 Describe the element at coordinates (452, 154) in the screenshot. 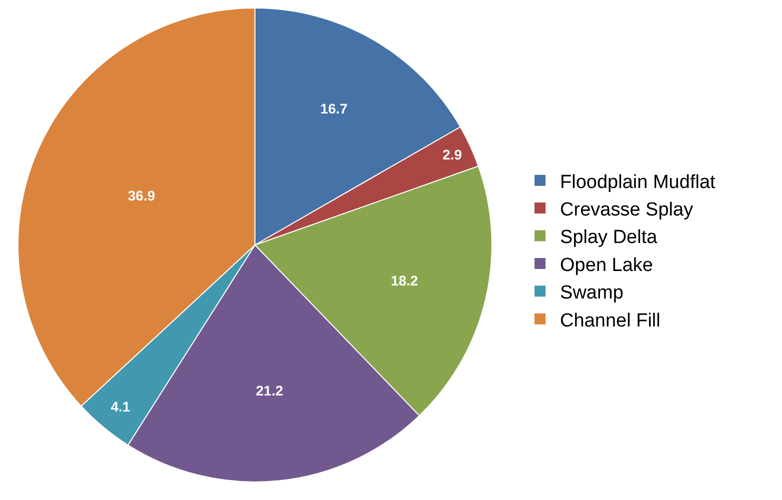

I see `data-label: 2.9` at that location.